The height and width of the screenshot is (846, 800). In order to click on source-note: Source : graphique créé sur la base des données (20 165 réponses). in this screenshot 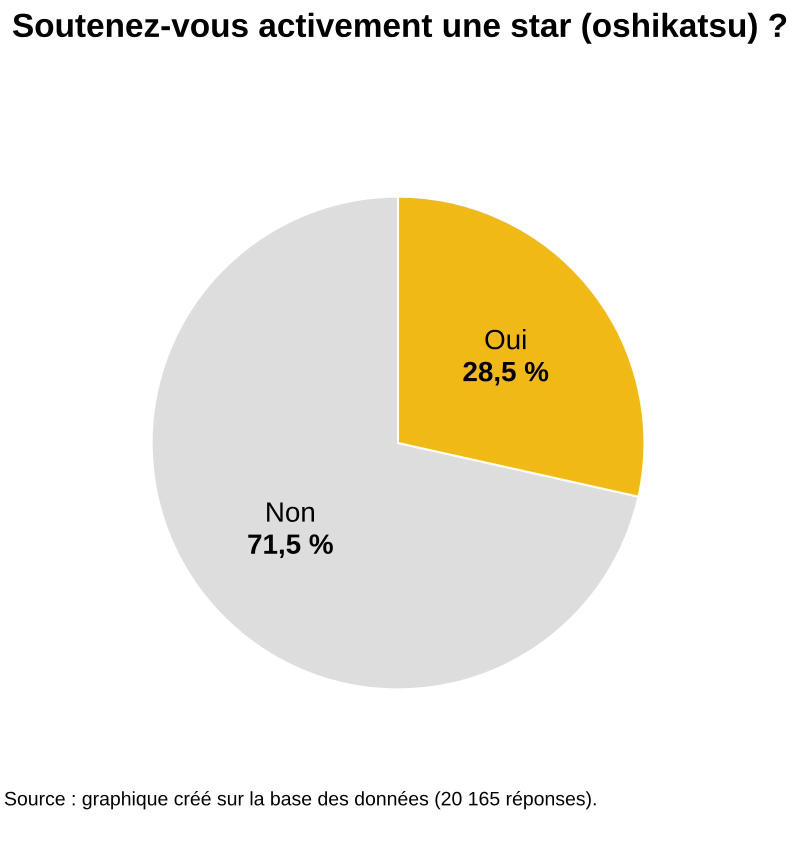, I will do `click(300, 800)`.